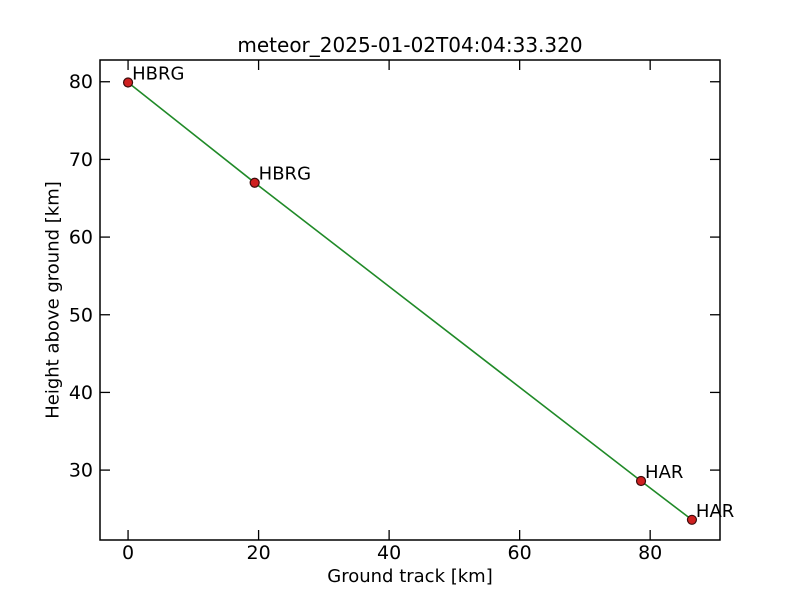 This screenshot has height=600, width=800. What do you see at coordinates (81, 471) in the screenshot?
I see `y-tick-label: 30` at bounding box center [81, 471].